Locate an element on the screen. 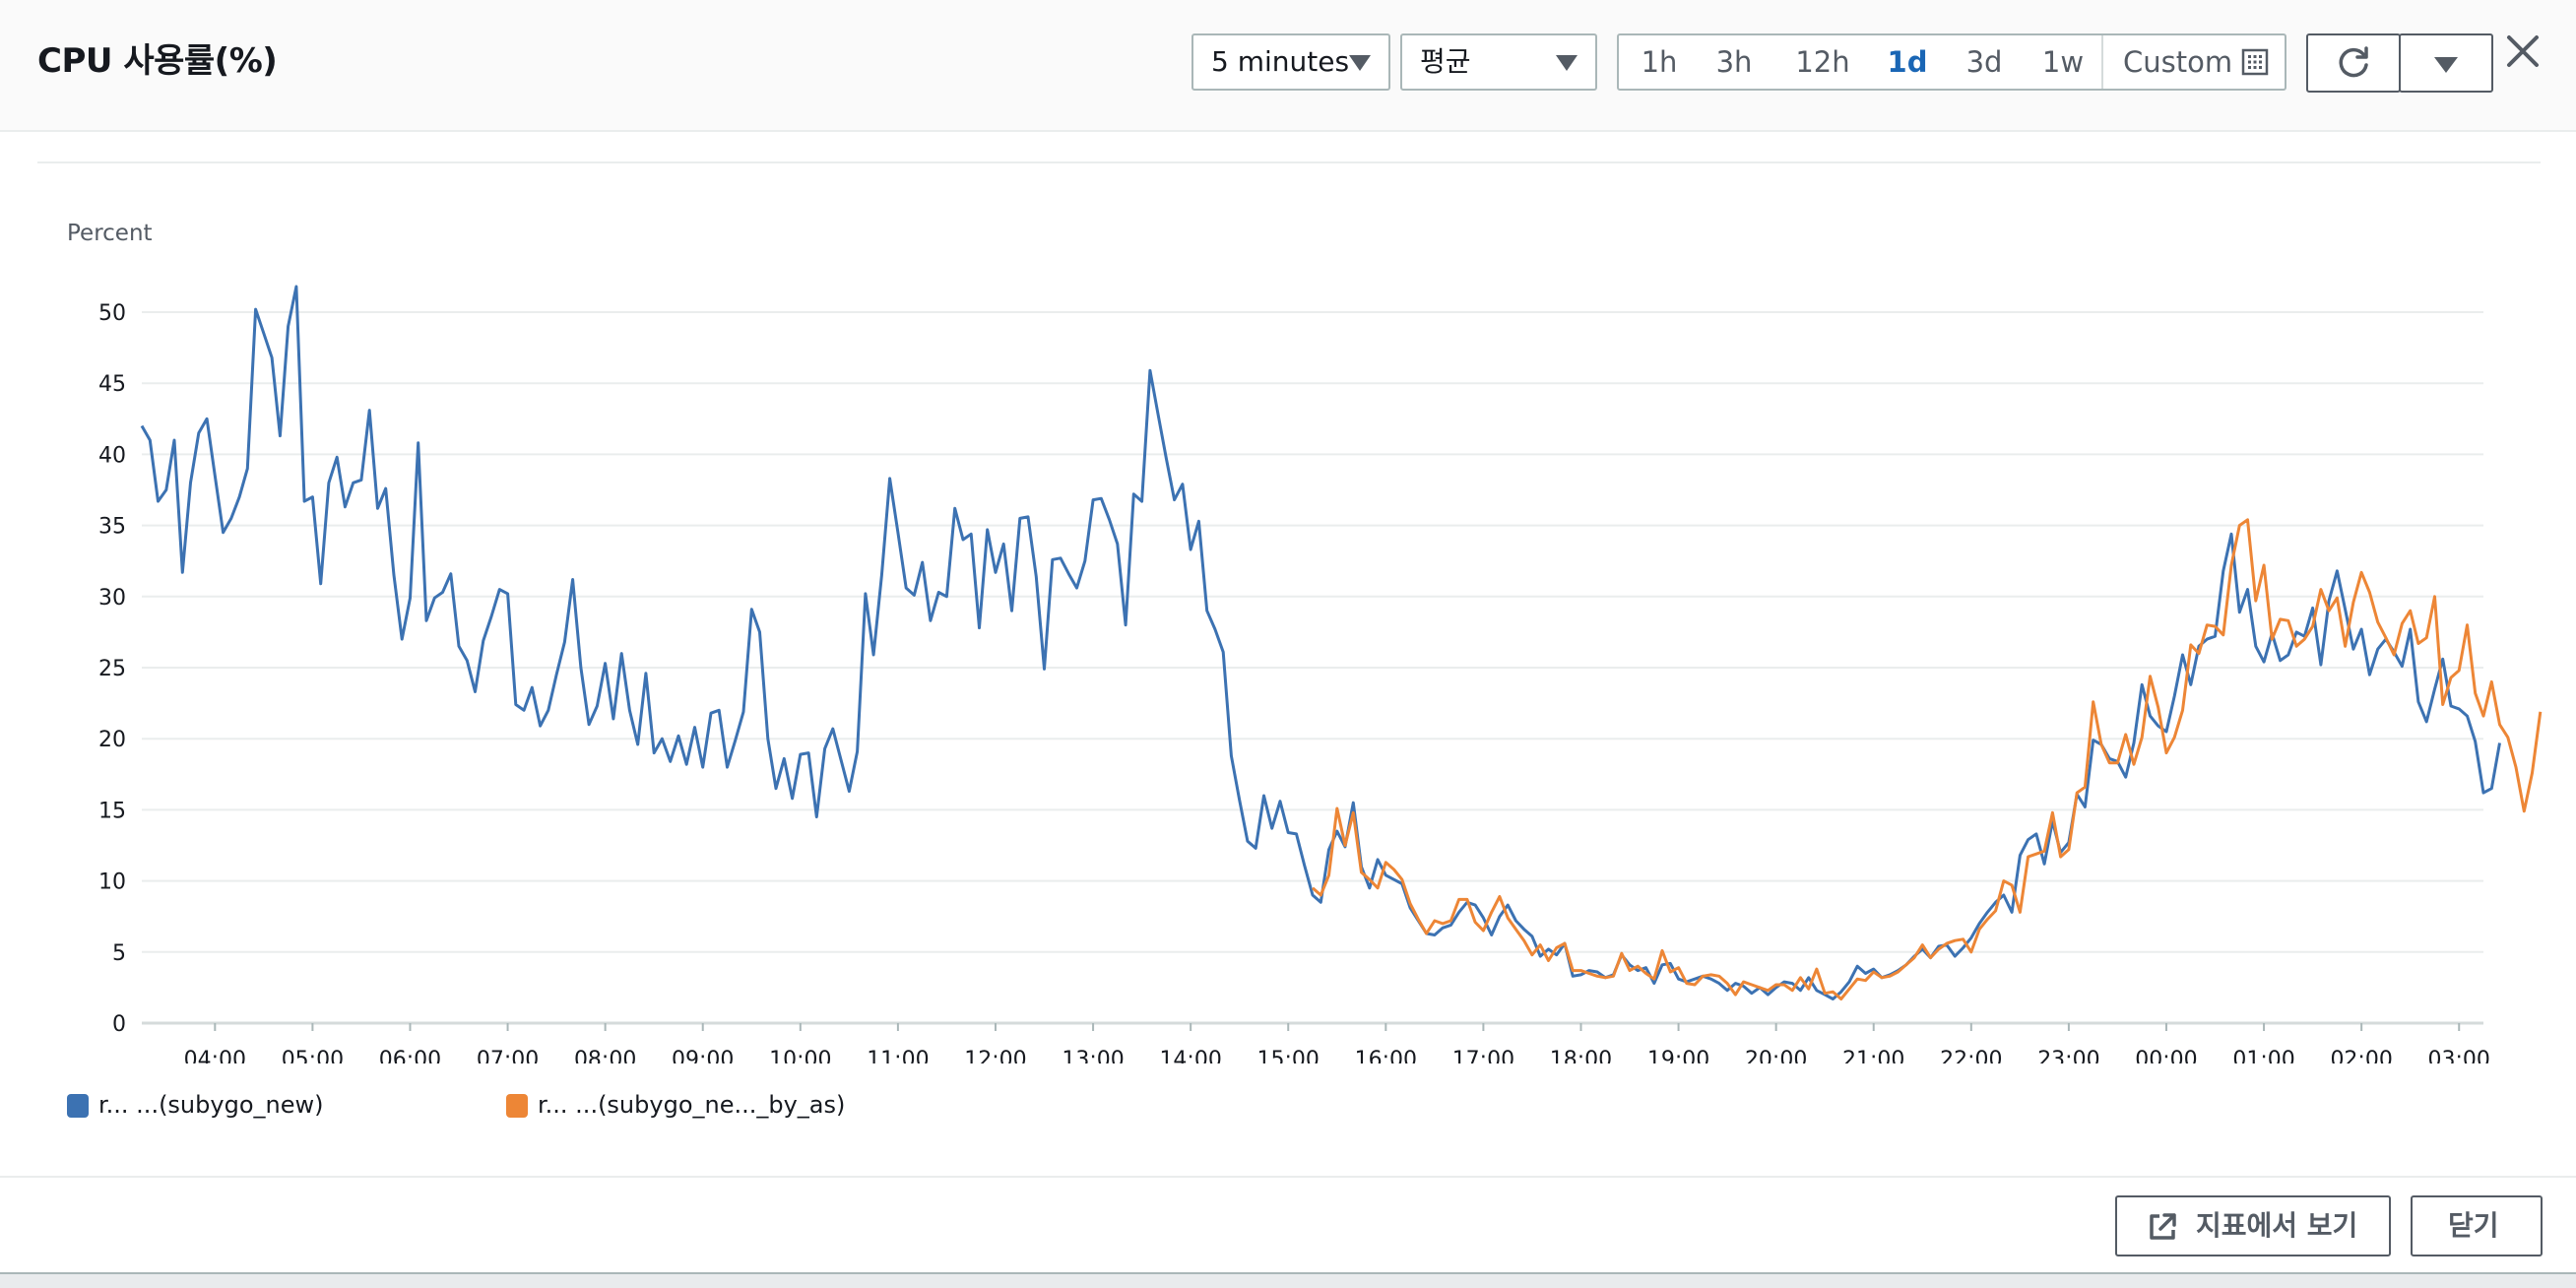 The height and width of the screenshot is (1288, 2576). footer-divider is located at coordinates (1288, 1177).